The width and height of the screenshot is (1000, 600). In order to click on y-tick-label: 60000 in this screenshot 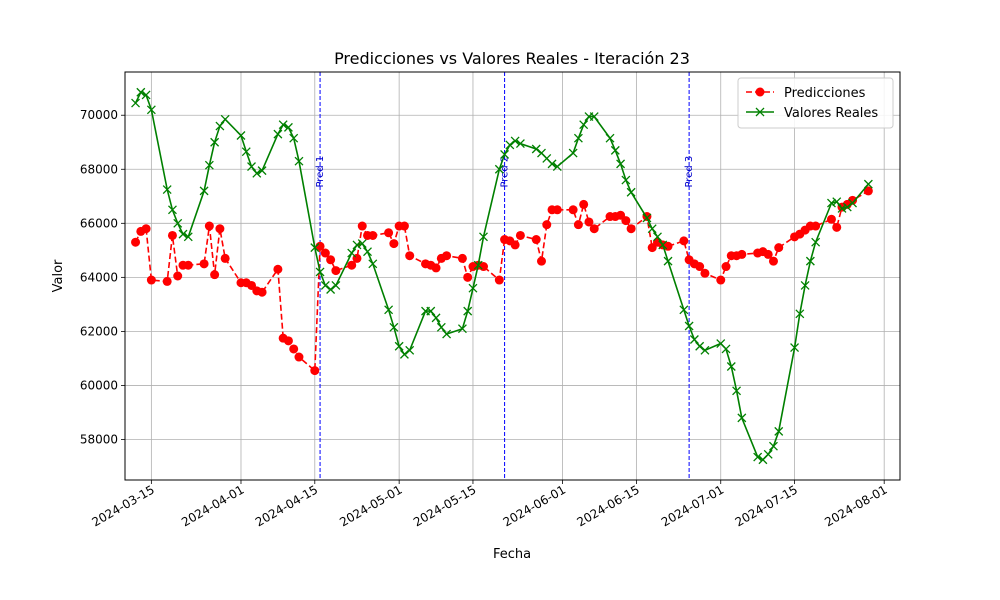, I will do `click(99, 385)`.